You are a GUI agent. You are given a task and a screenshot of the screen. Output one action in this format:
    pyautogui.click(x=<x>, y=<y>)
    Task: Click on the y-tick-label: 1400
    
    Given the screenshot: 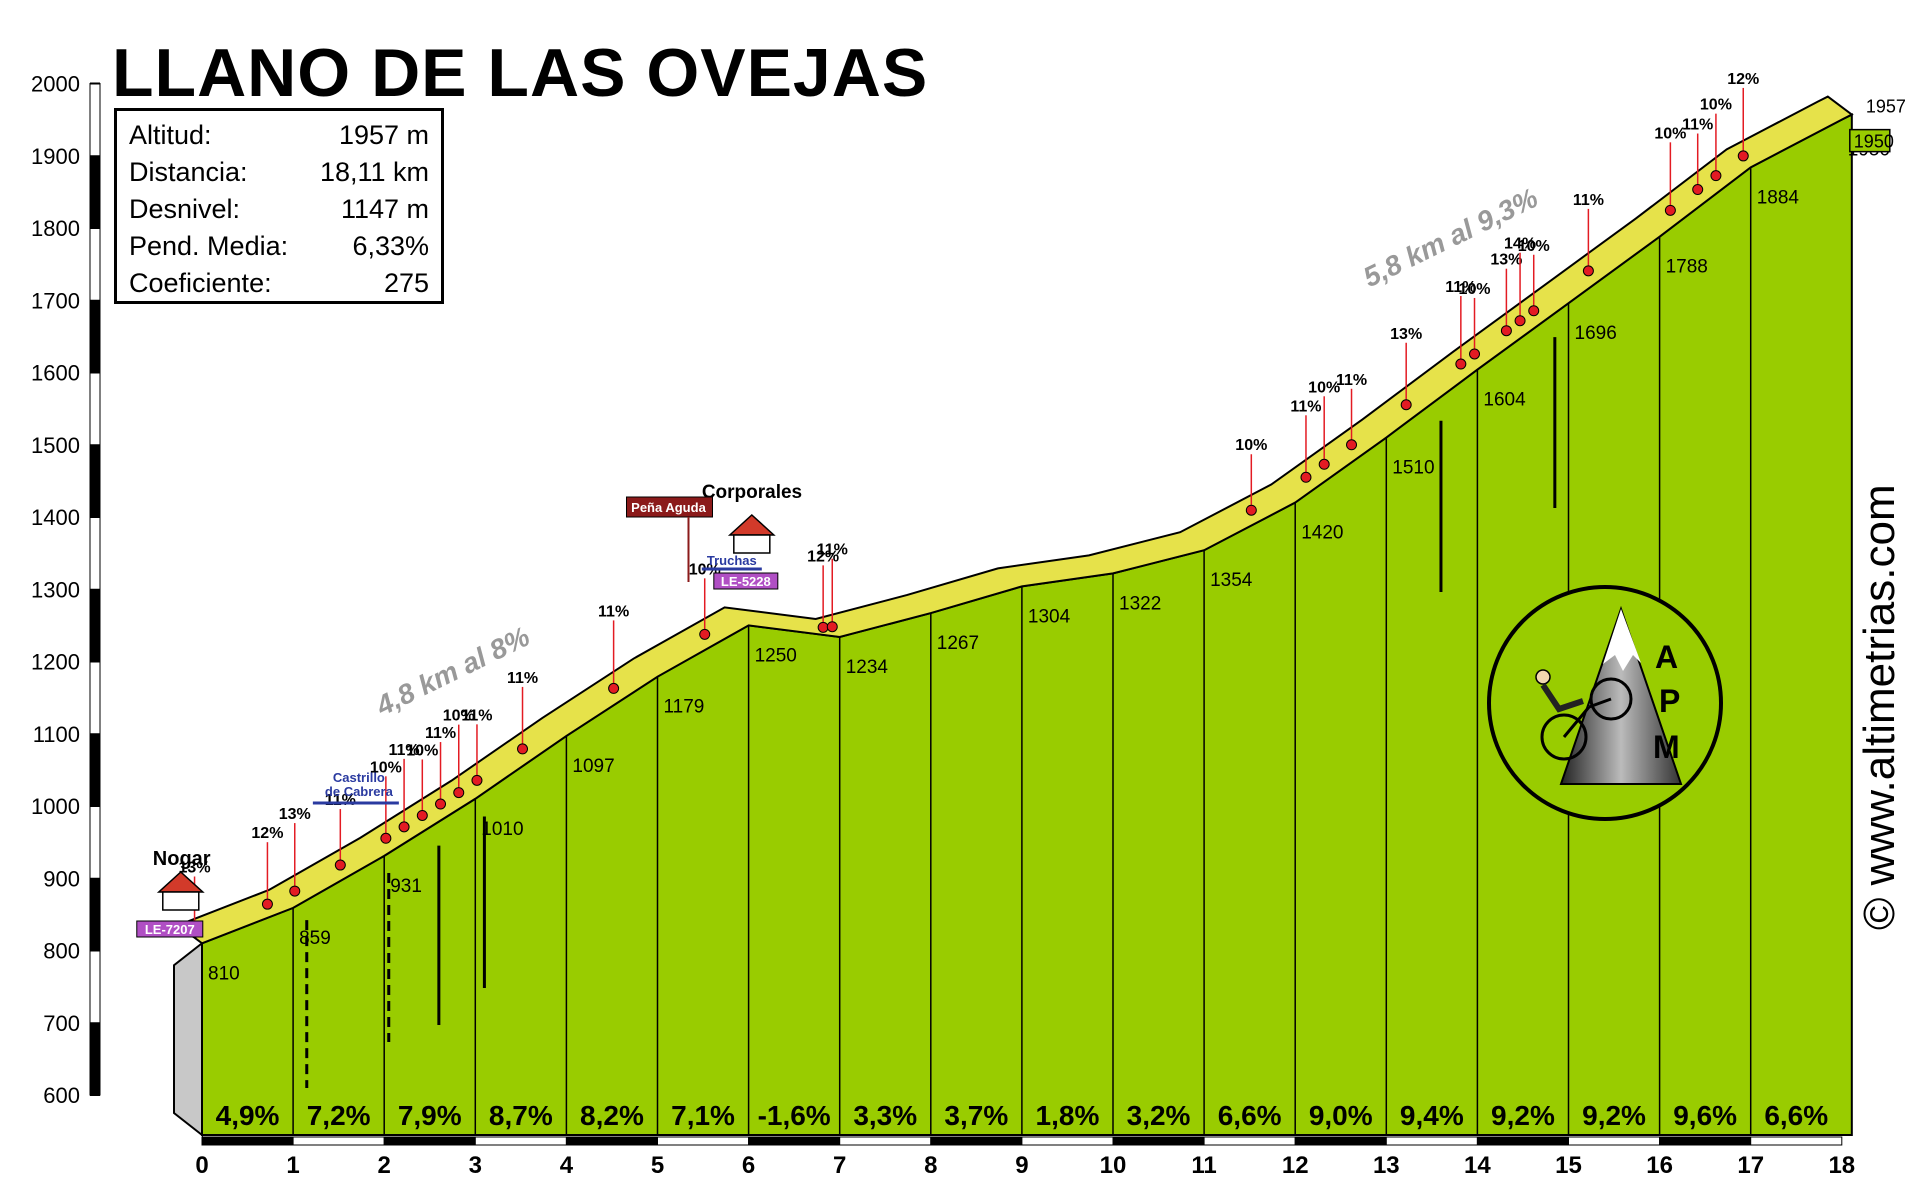 What is the action you would take?
    pyautogui.click(x=55, y=517)
    